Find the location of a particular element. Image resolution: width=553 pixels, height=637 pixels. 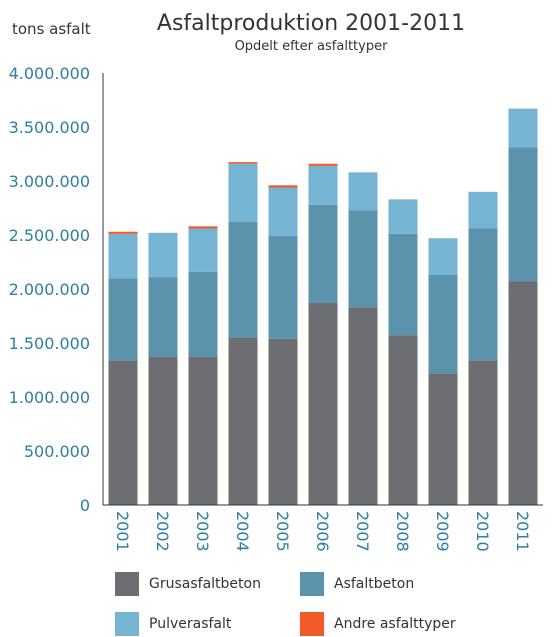

bar-segment-grusasfaltbeton-2007 is located at coordinates (363, 406).